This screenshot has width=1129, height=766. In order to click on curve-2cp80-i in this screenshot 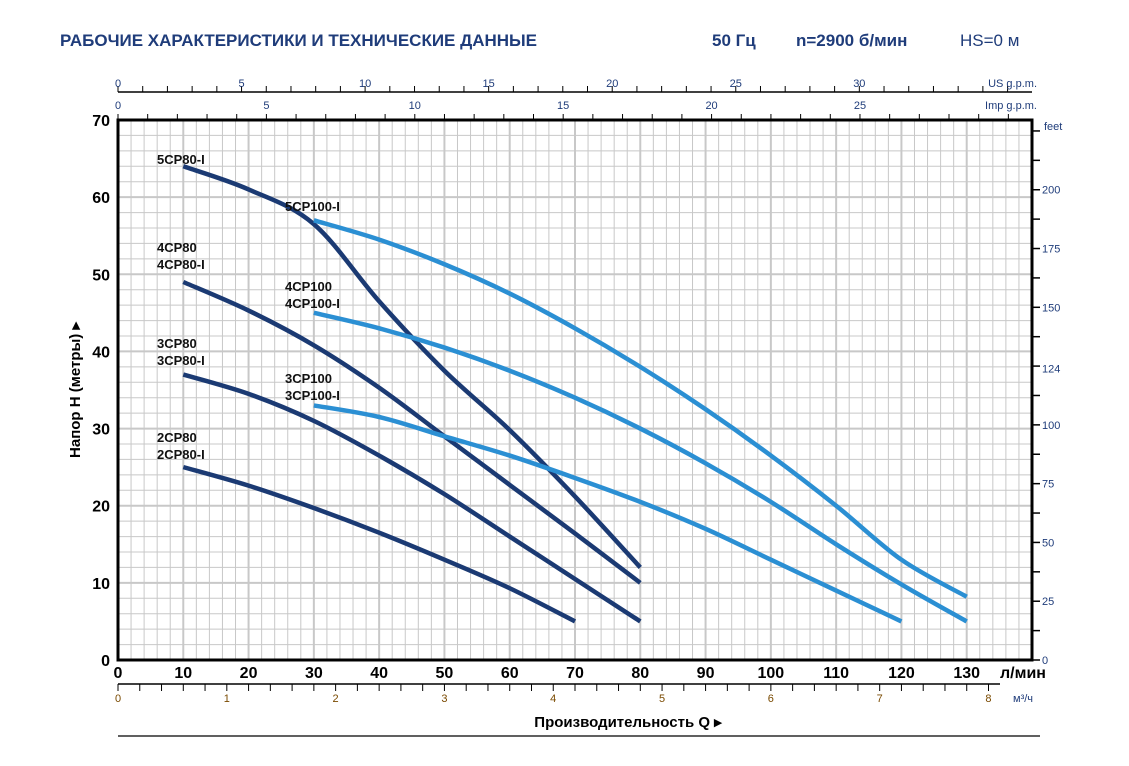, I will do `click(379, 544)`.